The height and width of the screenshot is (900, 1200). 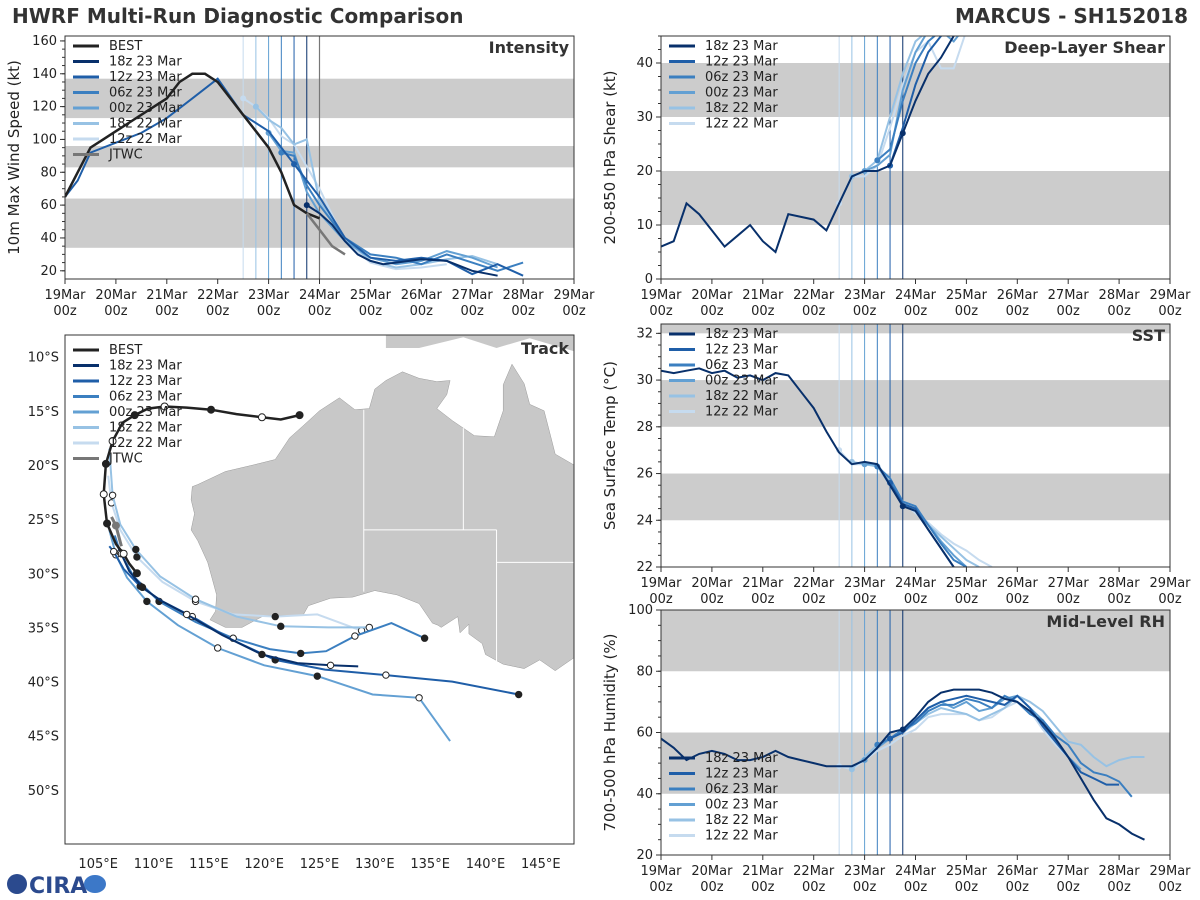 I want to click on sst-legend-label-1: 12z 23 Mar, so click(x=741, y=350).